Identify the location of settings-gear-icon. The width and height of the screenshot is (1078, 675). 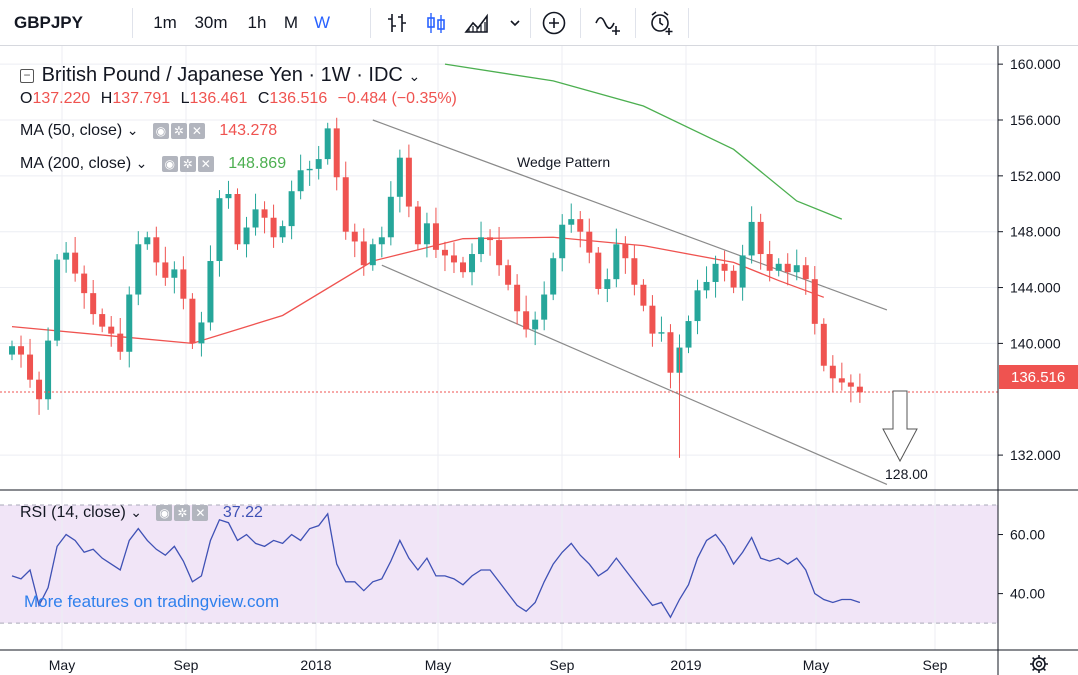
(1039, 664).